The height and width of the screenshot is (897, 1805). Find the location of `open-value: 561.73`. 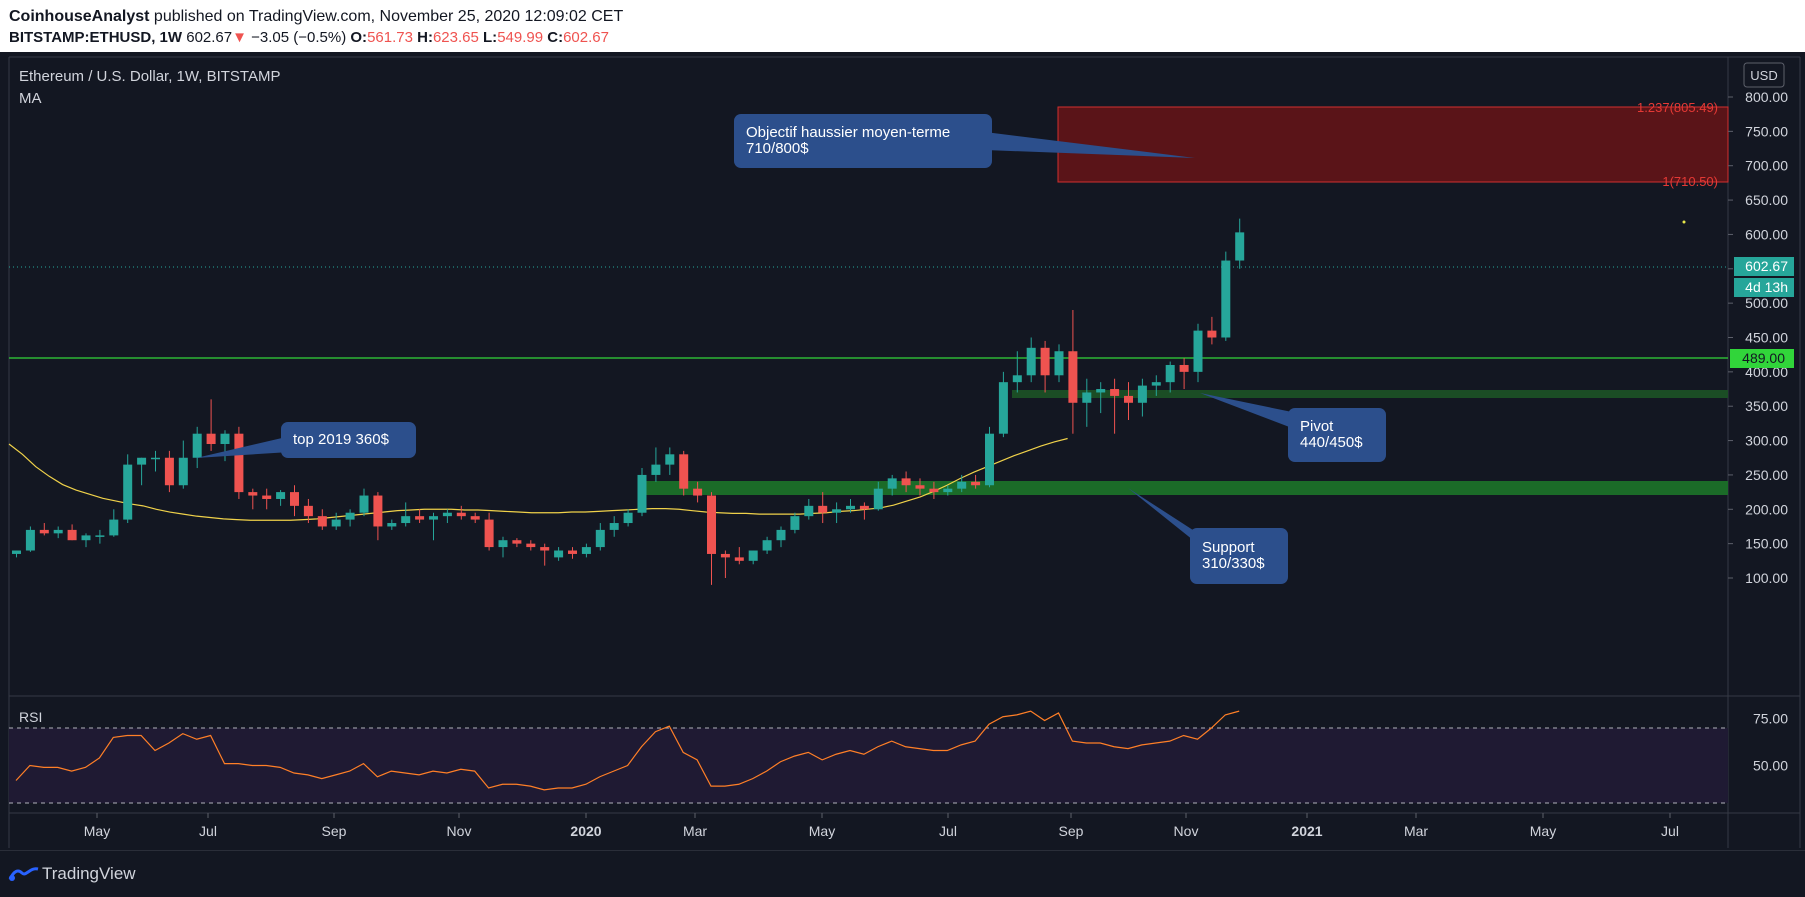

open-value: 561.73 is located at coordinates (390, 37).